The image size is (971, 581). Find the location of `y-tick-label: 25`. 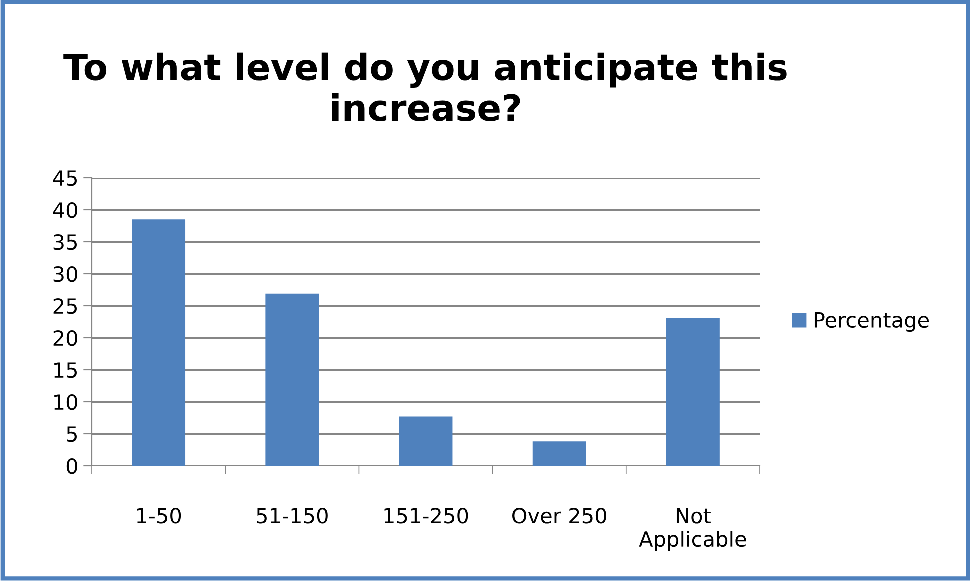

y-tick-label: 25 is located at coordinates (65, 306).